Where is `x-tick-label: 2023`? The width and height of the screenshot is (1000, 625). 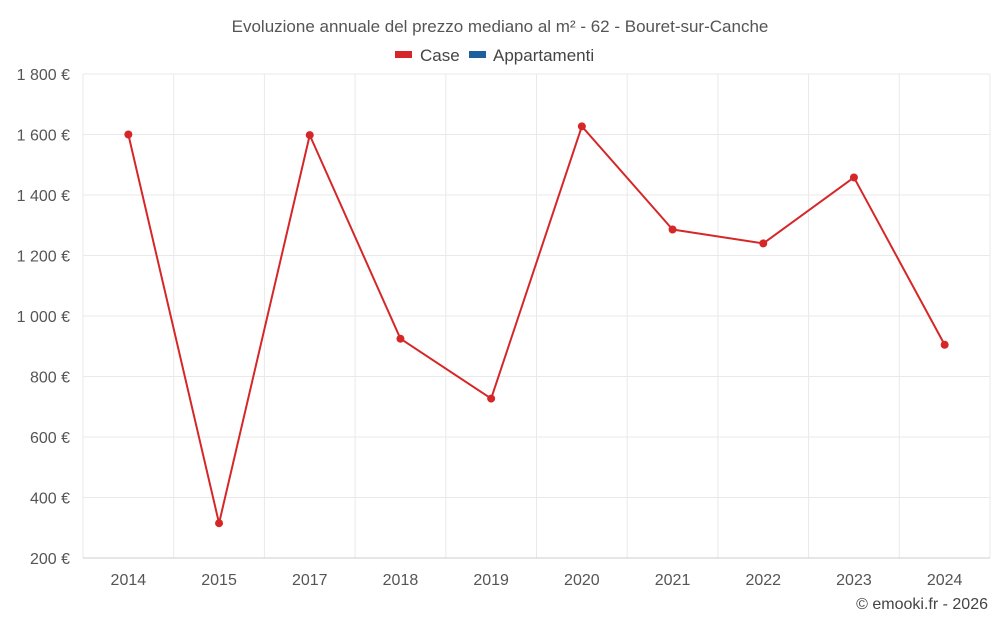
x-tick-label: 2023 is located at coordinates (854, 580).